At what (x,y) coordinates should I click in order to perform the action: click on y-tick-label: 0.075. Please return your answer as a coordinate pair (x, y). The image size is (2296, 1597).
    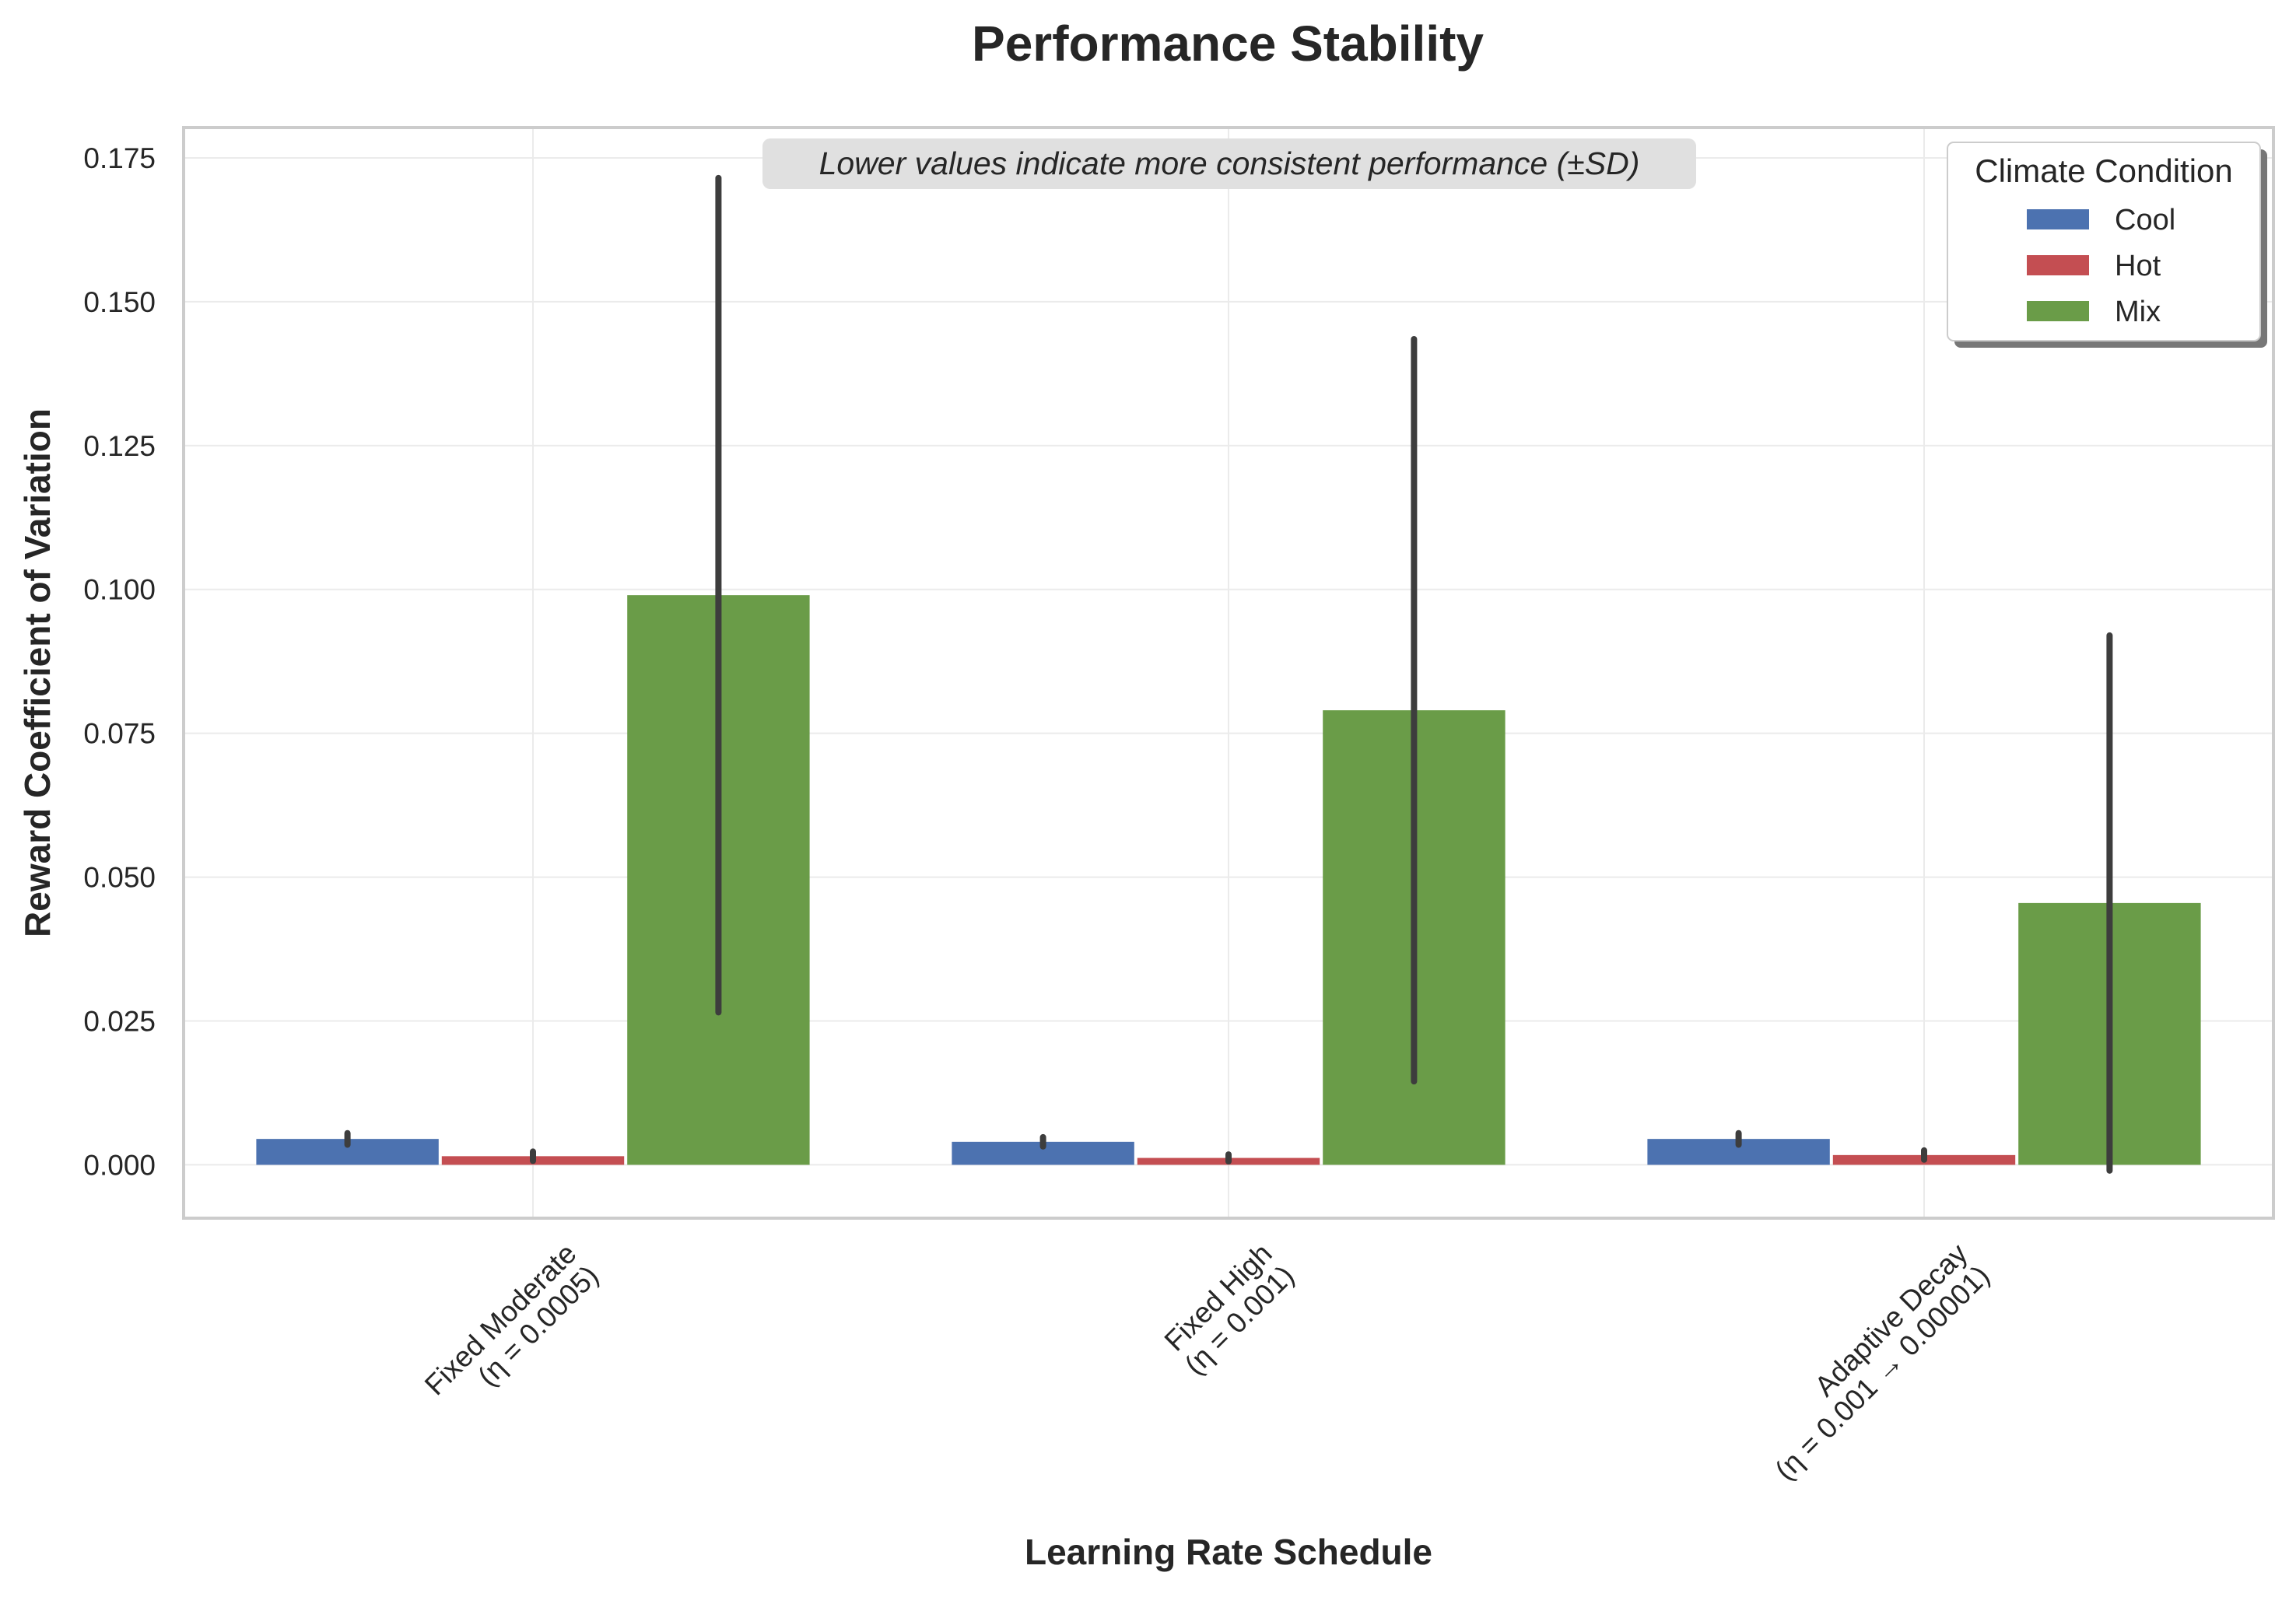
    Looking at the image, I should click on (119, 734).